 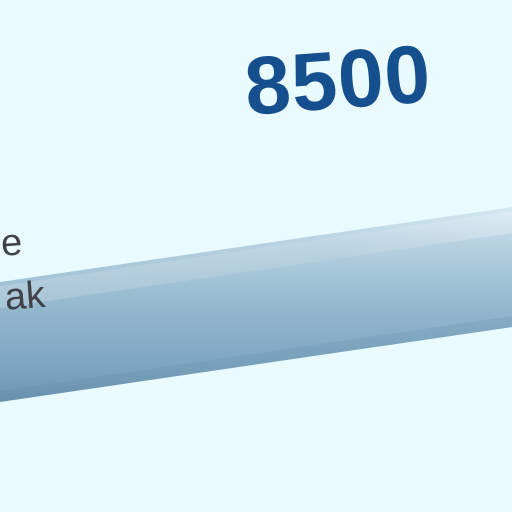 What do you see at coordinates (12, 243) in the screenshot?
I see `side-label-line-1: e` at bounding box center [12, 243].